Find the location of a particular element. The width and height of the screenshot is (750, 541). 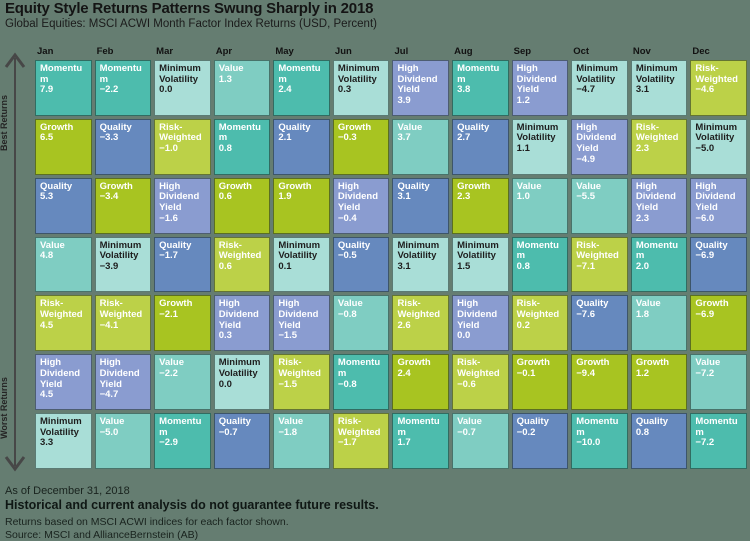

factor-value: −0.6 is located at coordinates (466, 384).